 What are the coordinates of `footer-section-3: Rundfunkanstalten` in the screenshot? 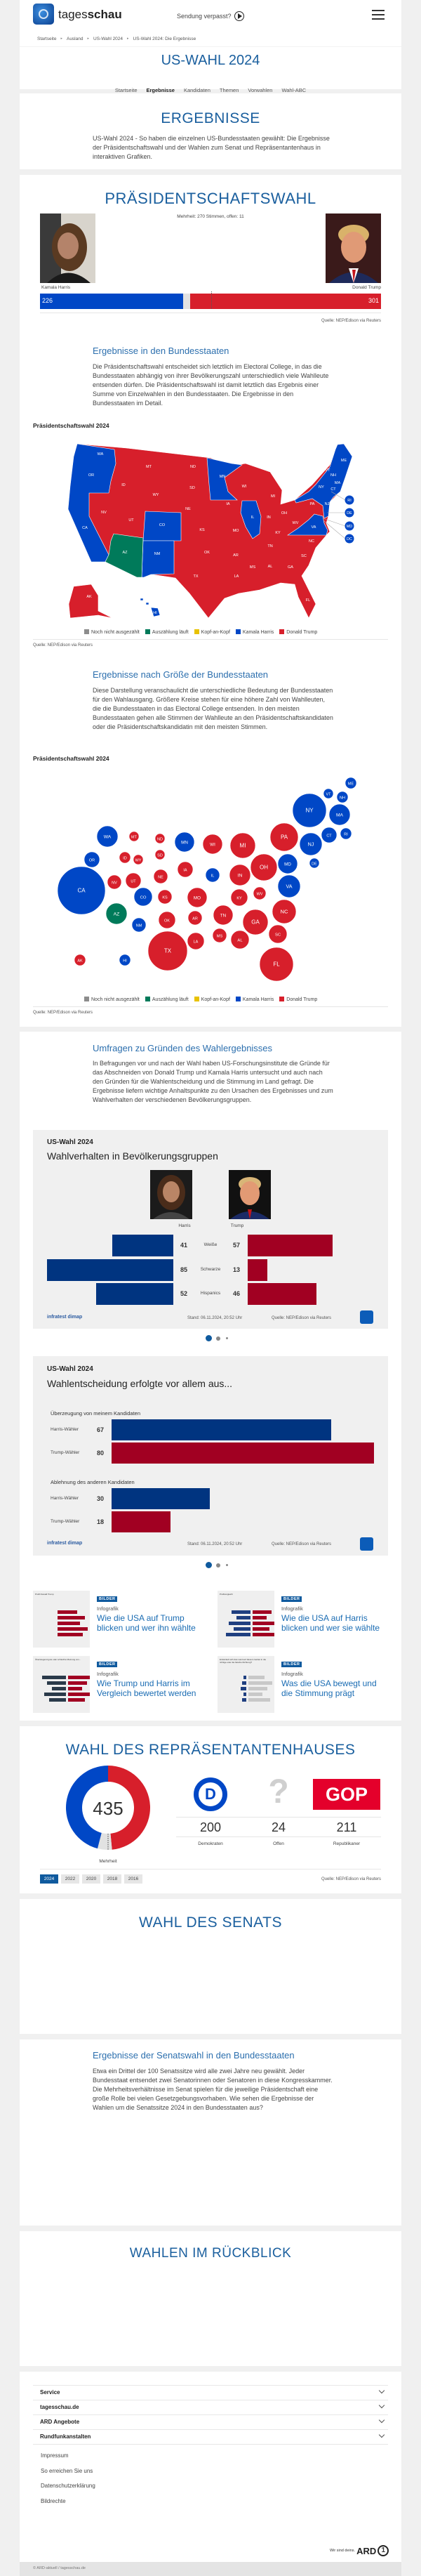 It's located at (210, 2436).